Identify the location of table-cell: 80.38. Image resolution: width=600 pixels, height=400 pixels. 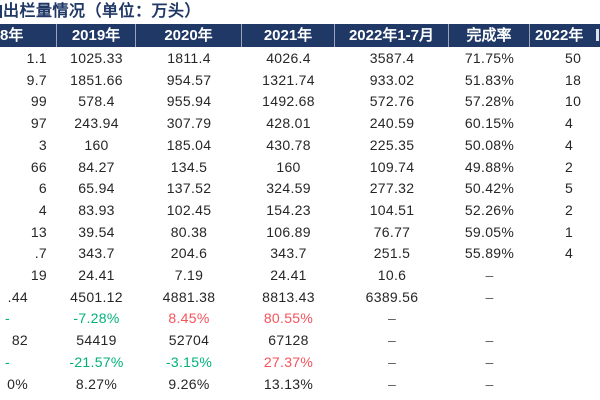
(189, 231).